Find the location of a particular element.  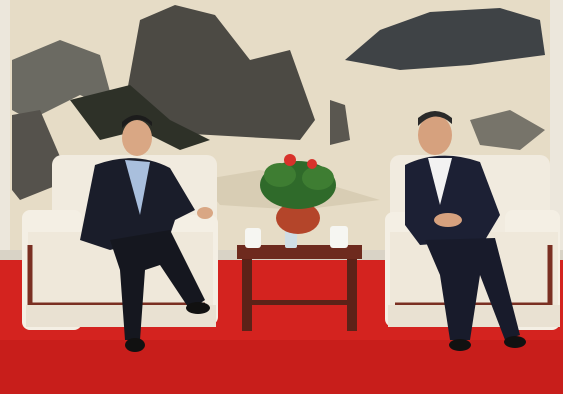

right-man is located at coordinates (465, 231).